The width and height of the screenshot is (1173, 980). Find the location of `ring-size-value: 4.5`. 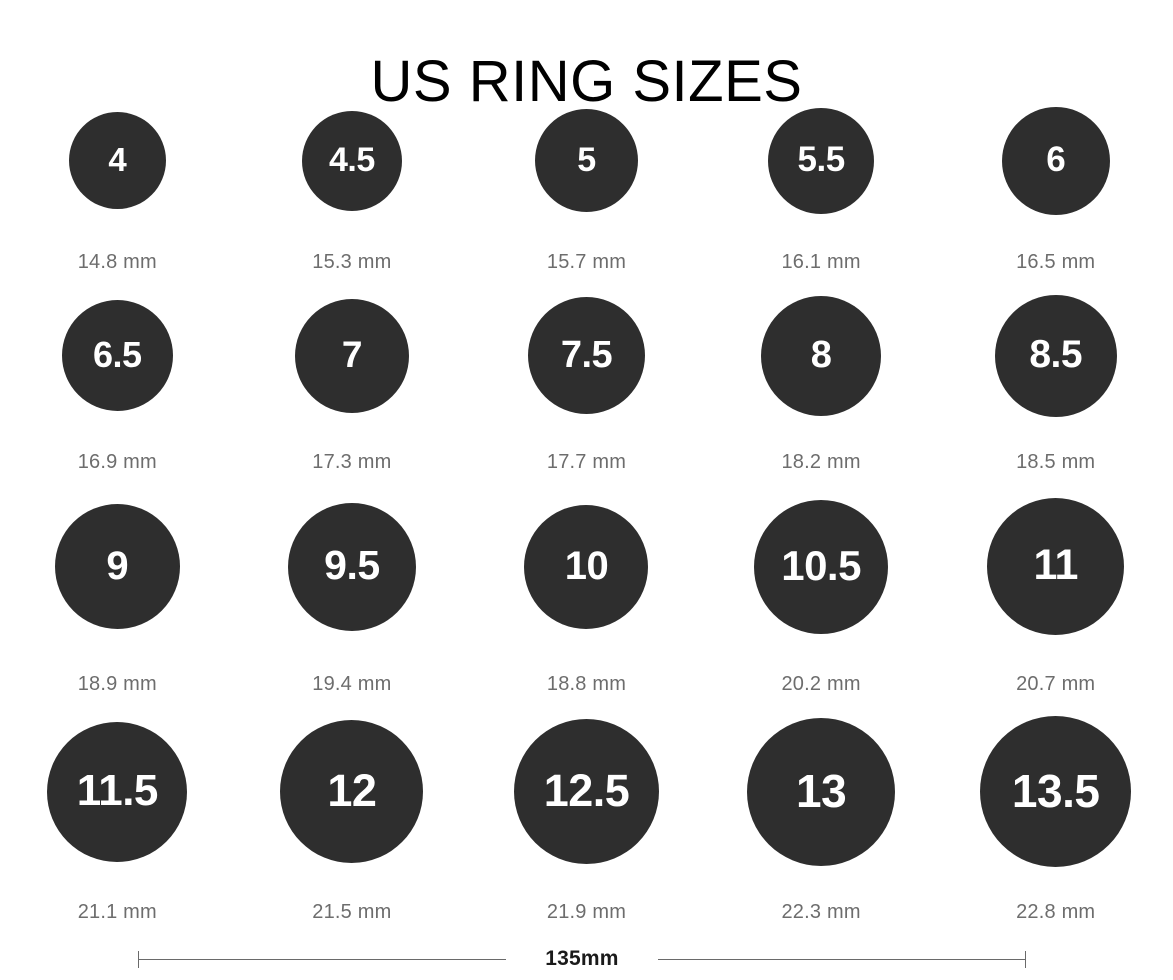

ring-size-value: 4.5 is located at coordinates (352, 159).